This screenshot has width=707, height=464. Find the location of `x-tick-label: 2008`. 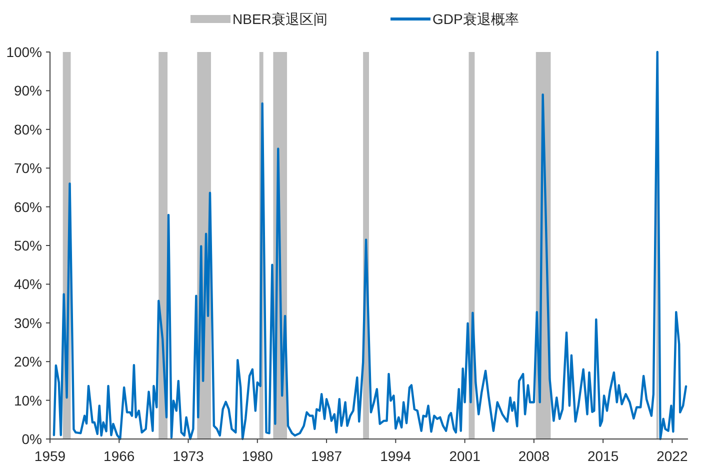

x-tick-label: 2008 is located at coordinates (534, 456).